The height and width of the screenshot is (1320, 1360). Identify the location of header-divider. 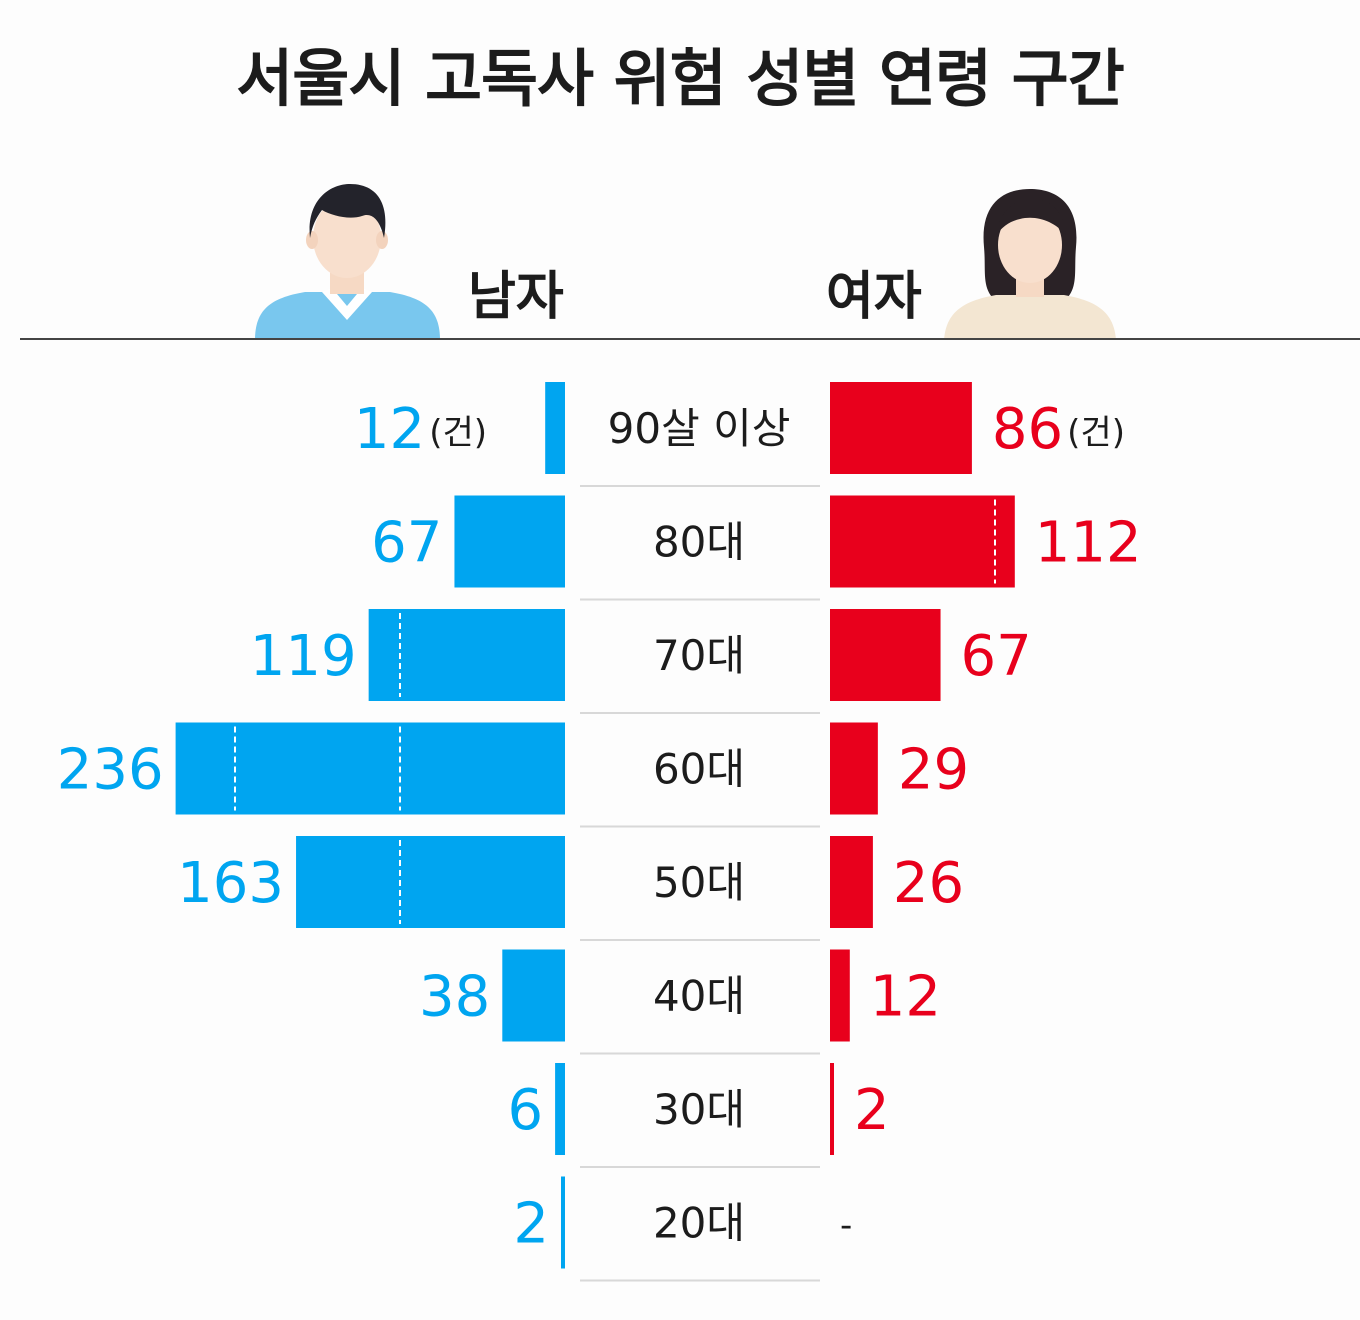
(690, 339).